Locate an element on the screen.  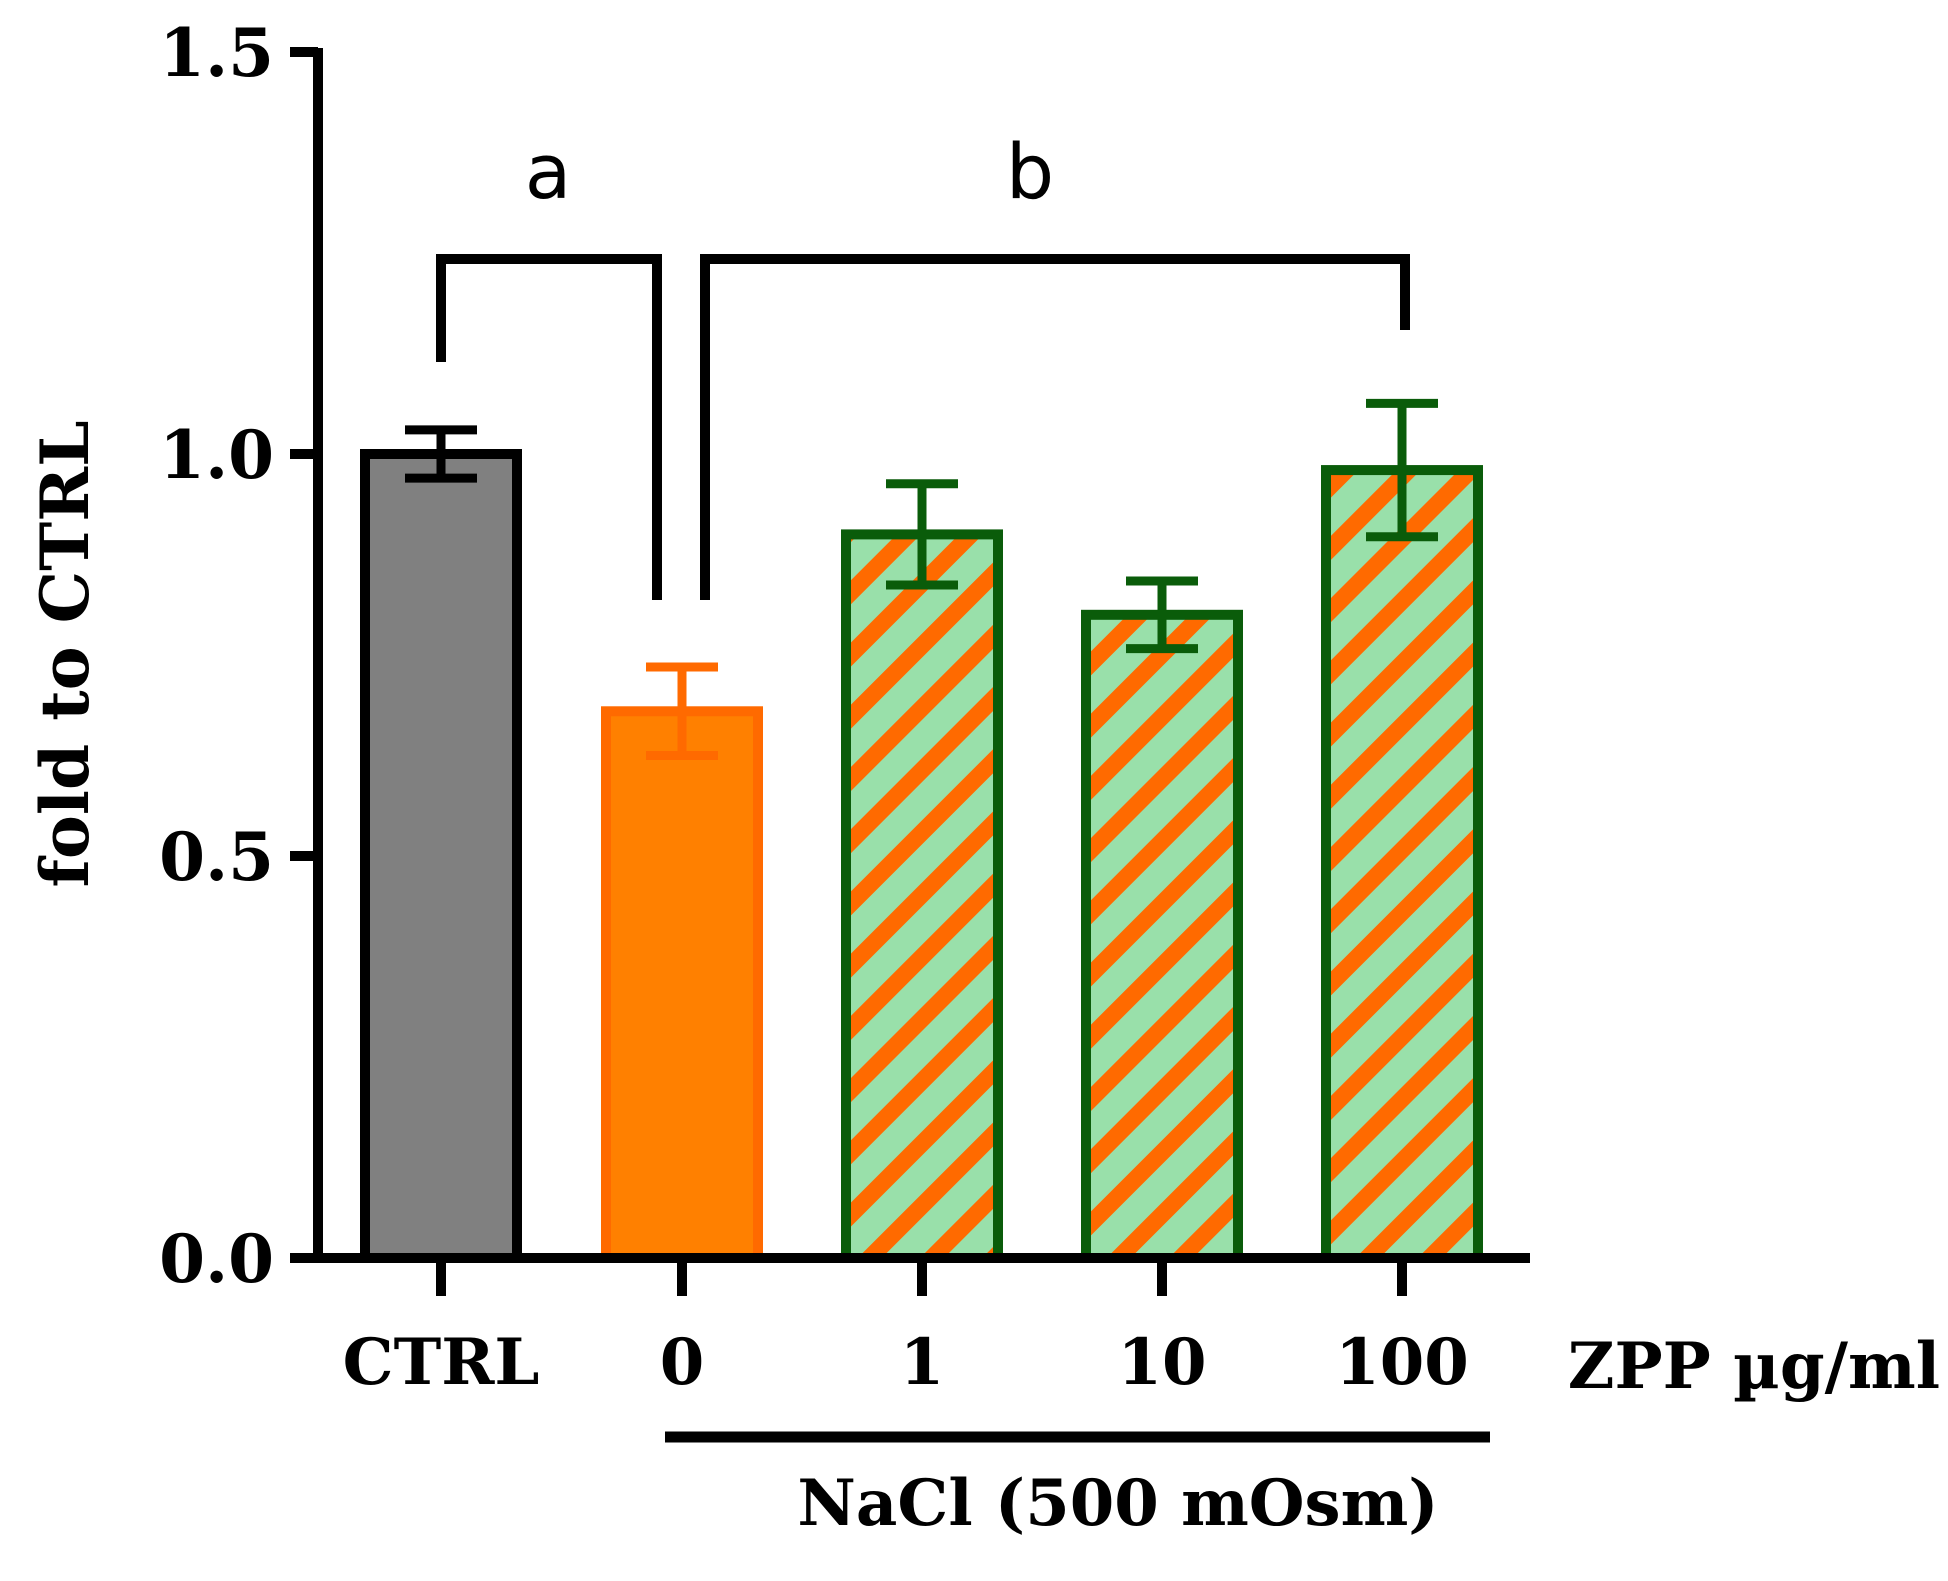
group-label: NaCl (500 mOsm) is located at coordinates (1117, 1503).